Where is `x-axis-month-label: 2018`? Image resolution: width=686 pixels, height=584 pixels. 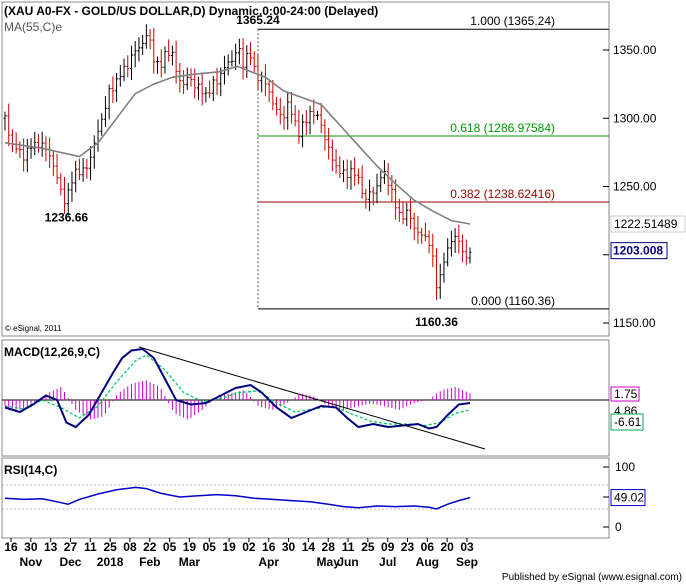
x-axis-month-label: 2018 is located at coordinates (110, 562).